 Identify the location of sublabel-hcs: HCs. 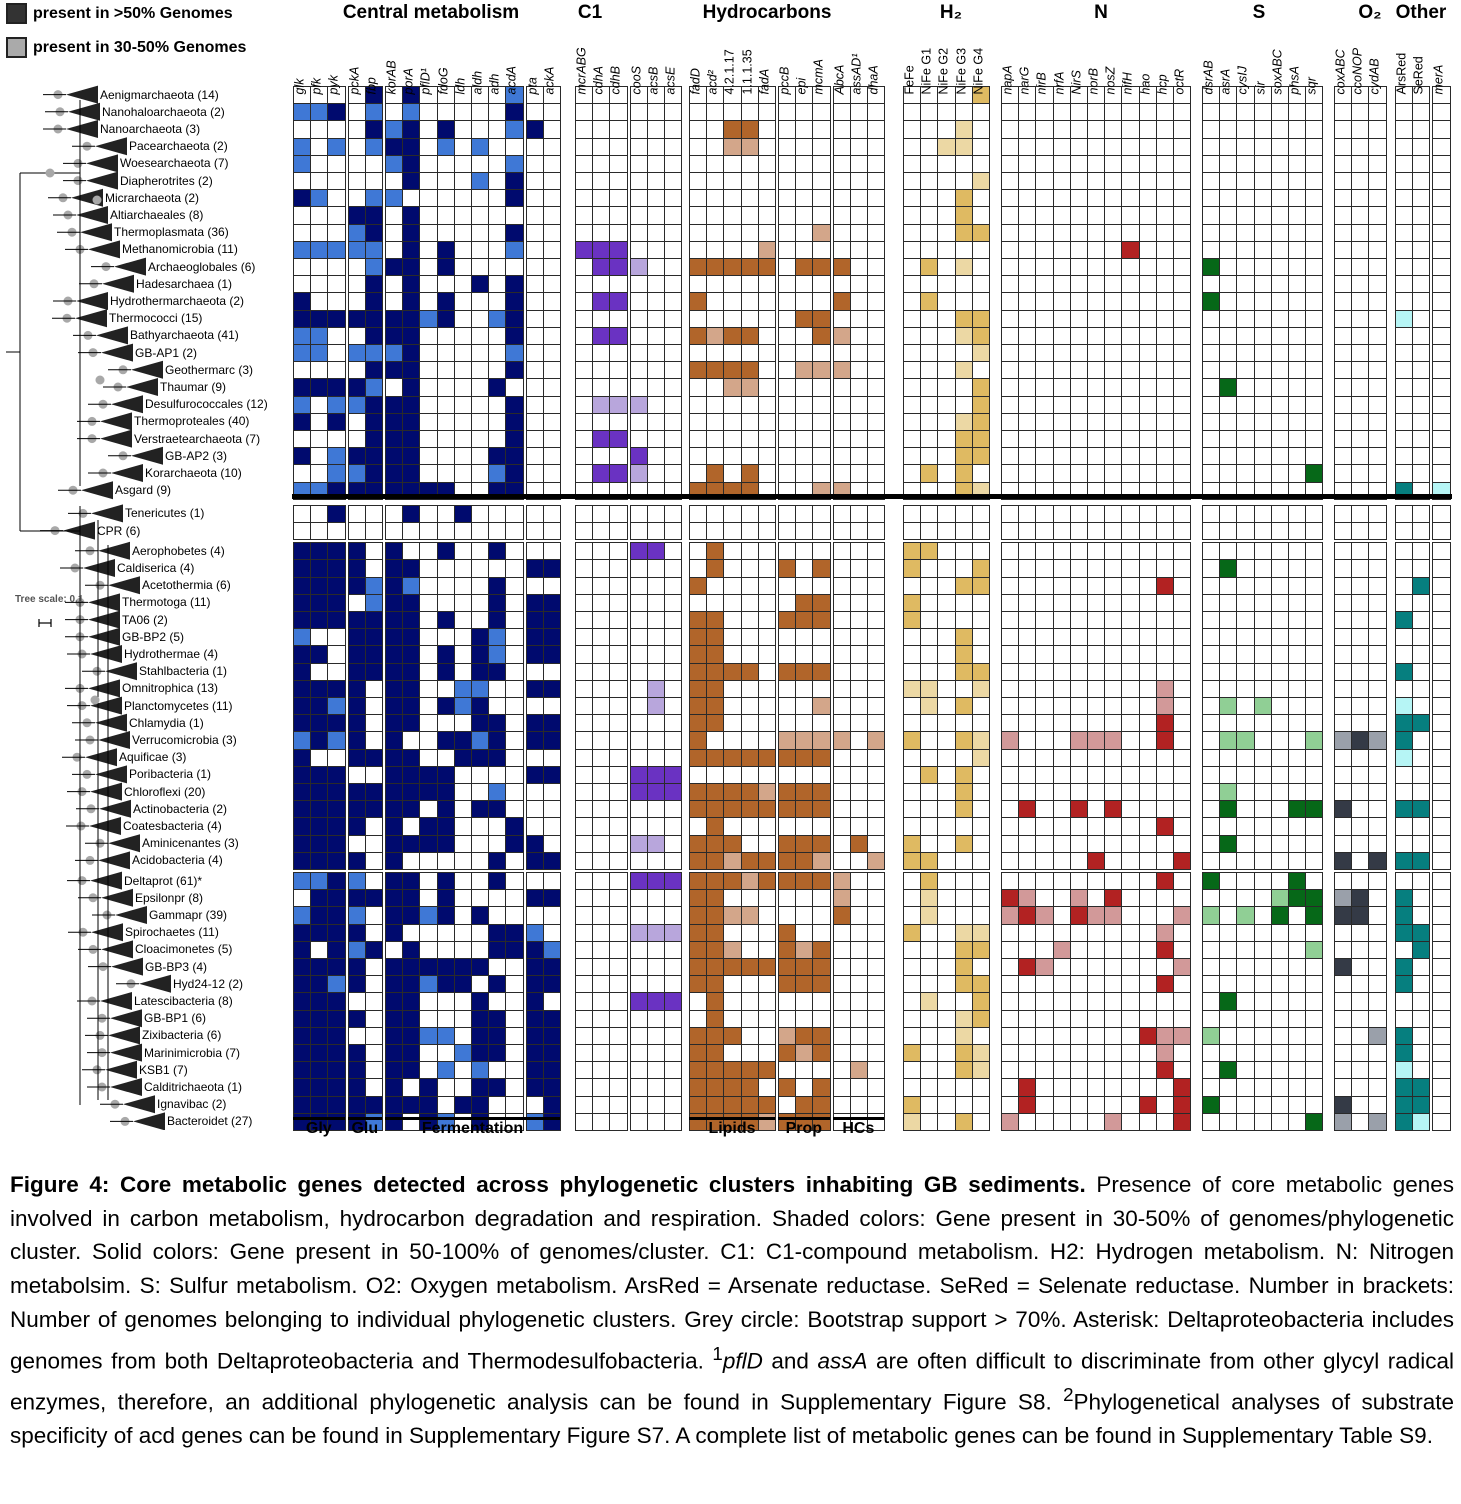
(858, 1128).